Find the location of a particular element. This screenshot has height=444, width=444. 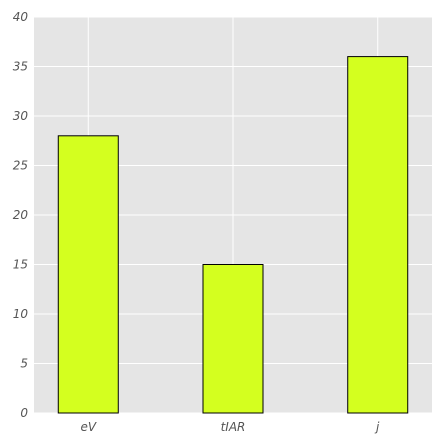

x-tick-label: eV is located at coordinates (88, 427).